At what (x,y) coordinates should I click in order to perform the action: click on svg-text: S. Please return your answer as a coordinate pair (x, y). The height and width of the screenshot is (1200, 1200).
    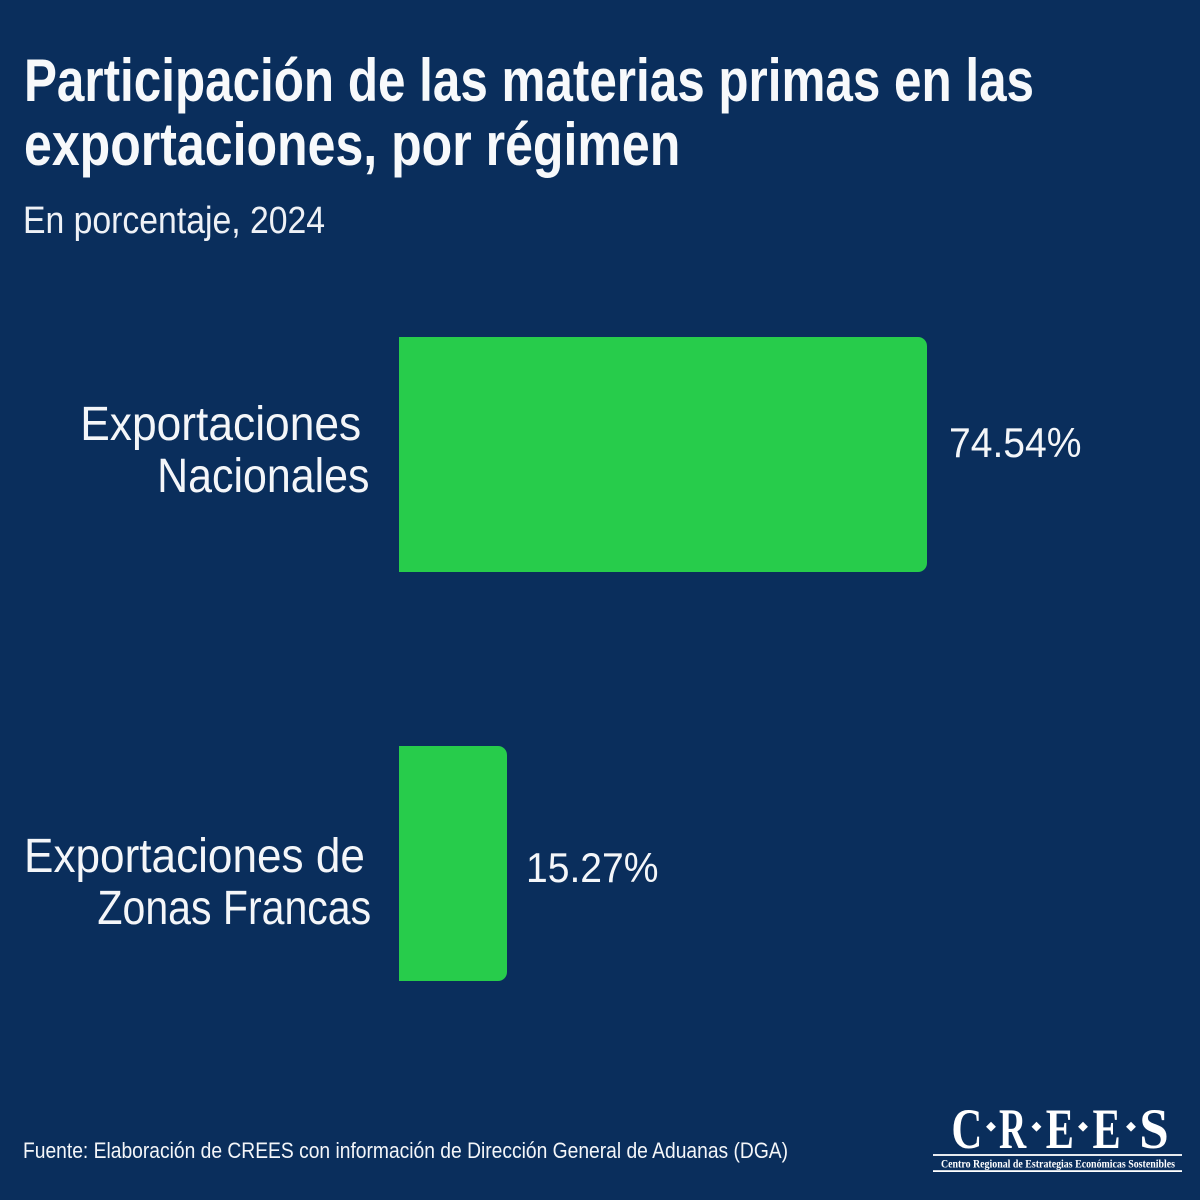
    Looking at the image, I should click on (1154, 1129).